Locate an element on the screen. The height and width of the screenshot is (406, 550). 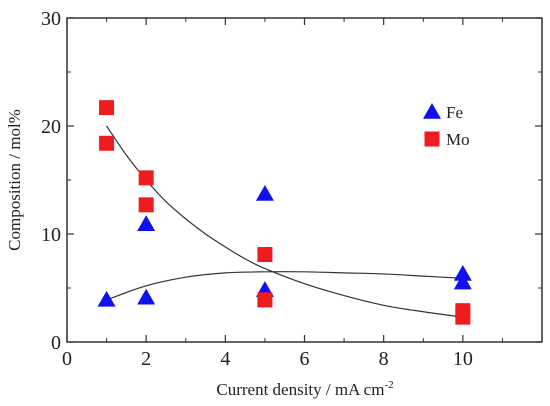
x-axis-title-superscript: -2 is located at coordinates (388, 385).